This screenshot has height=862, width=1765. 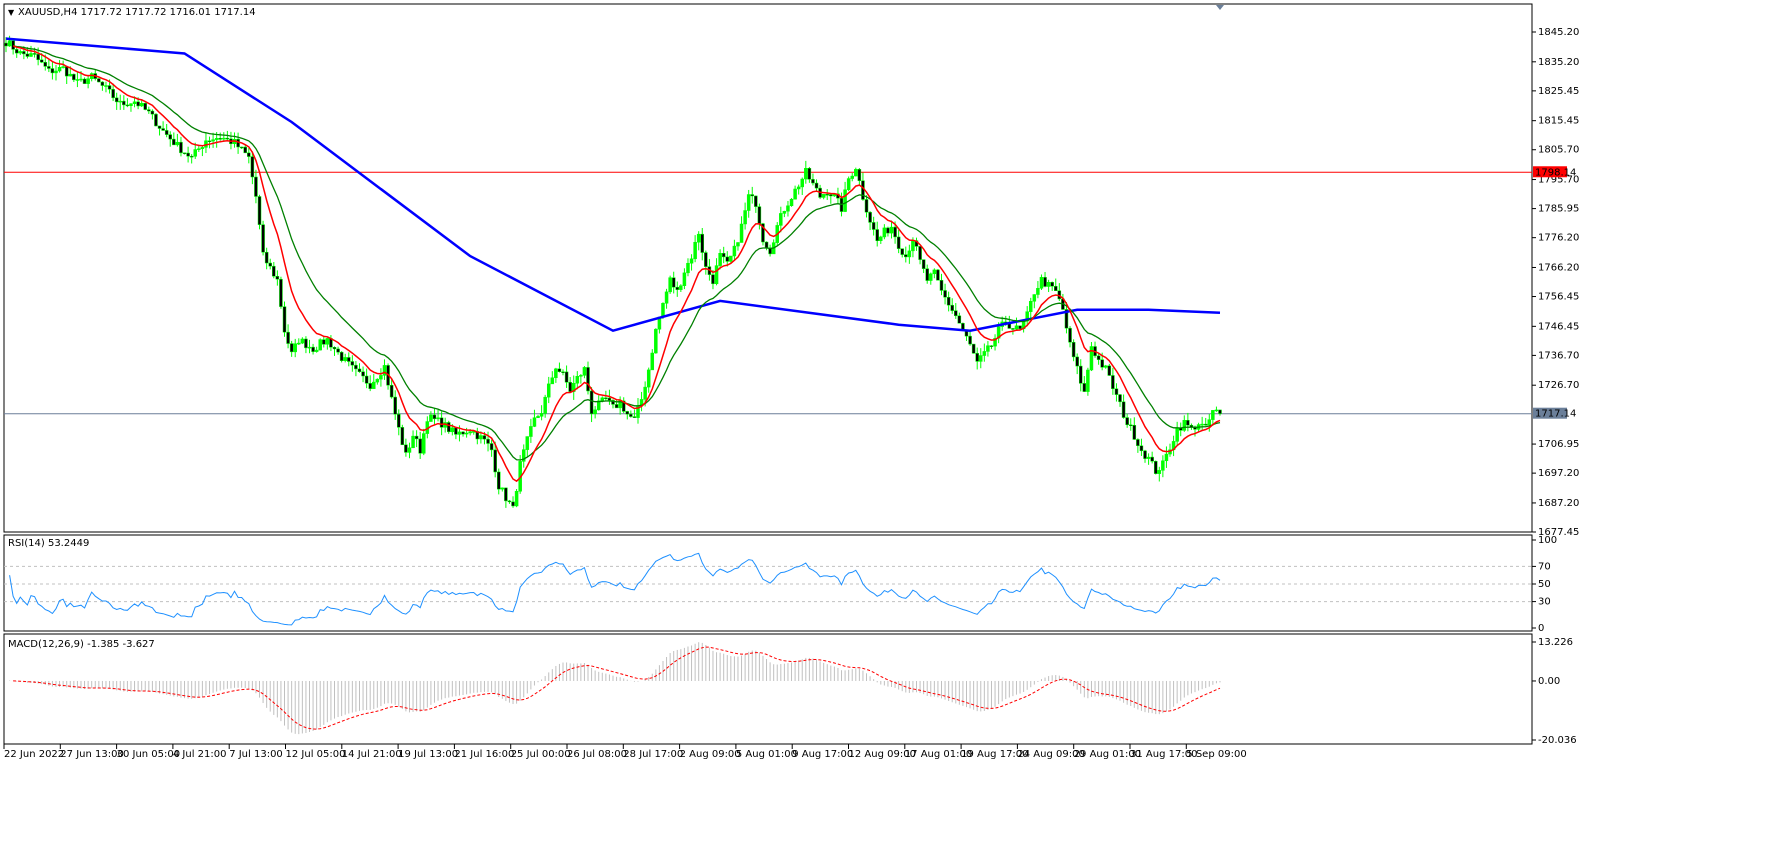 I want to click on time-label: 24 Aug 09:00, so click(x=1050, y=754).